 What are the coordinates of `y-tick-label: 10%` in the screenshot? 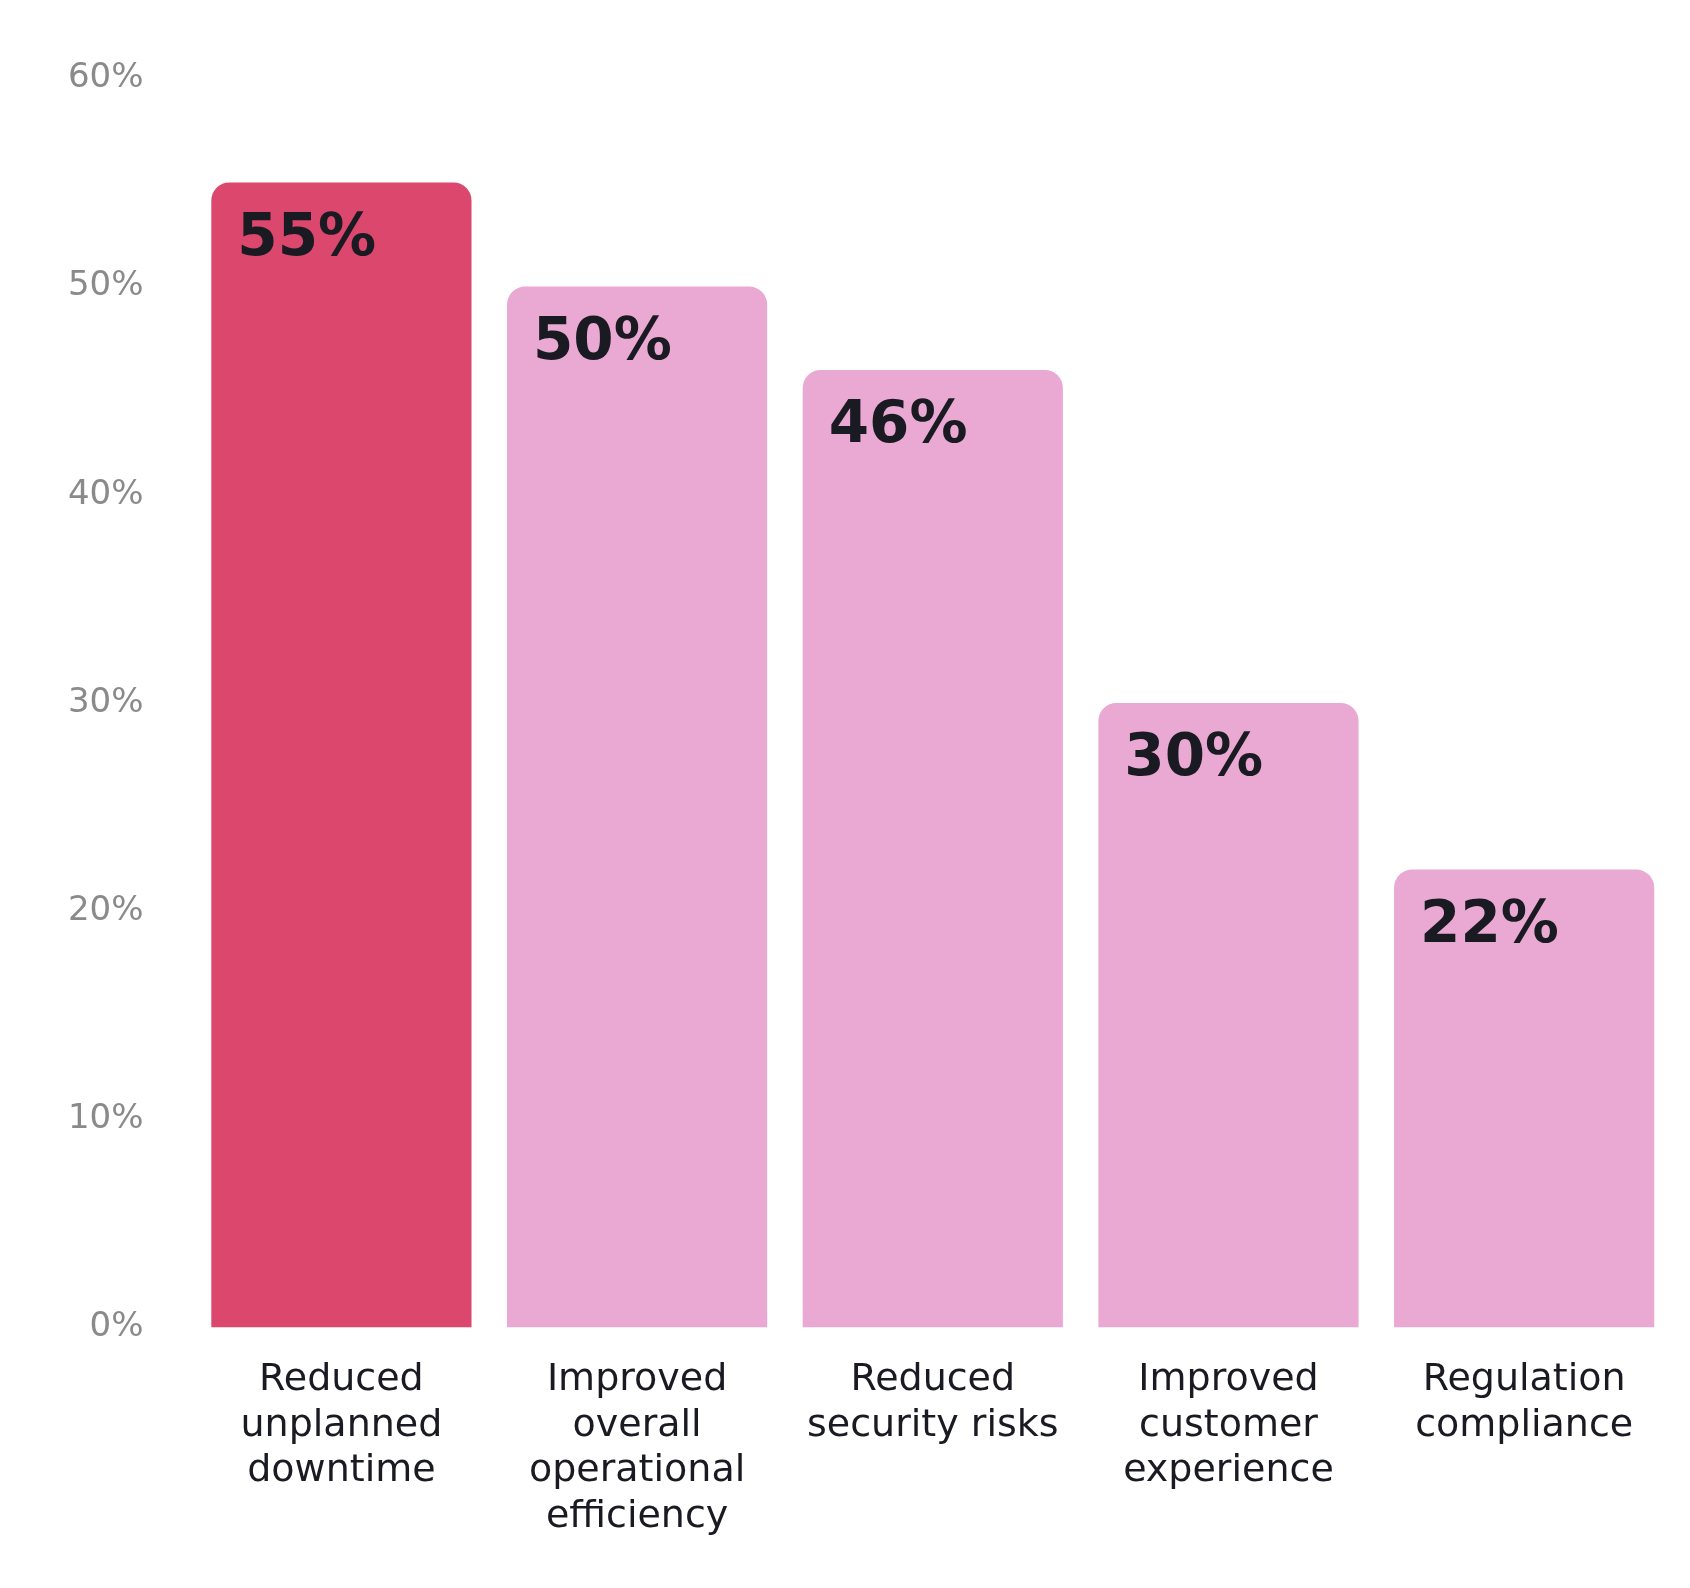 It's located at (105, 1116).